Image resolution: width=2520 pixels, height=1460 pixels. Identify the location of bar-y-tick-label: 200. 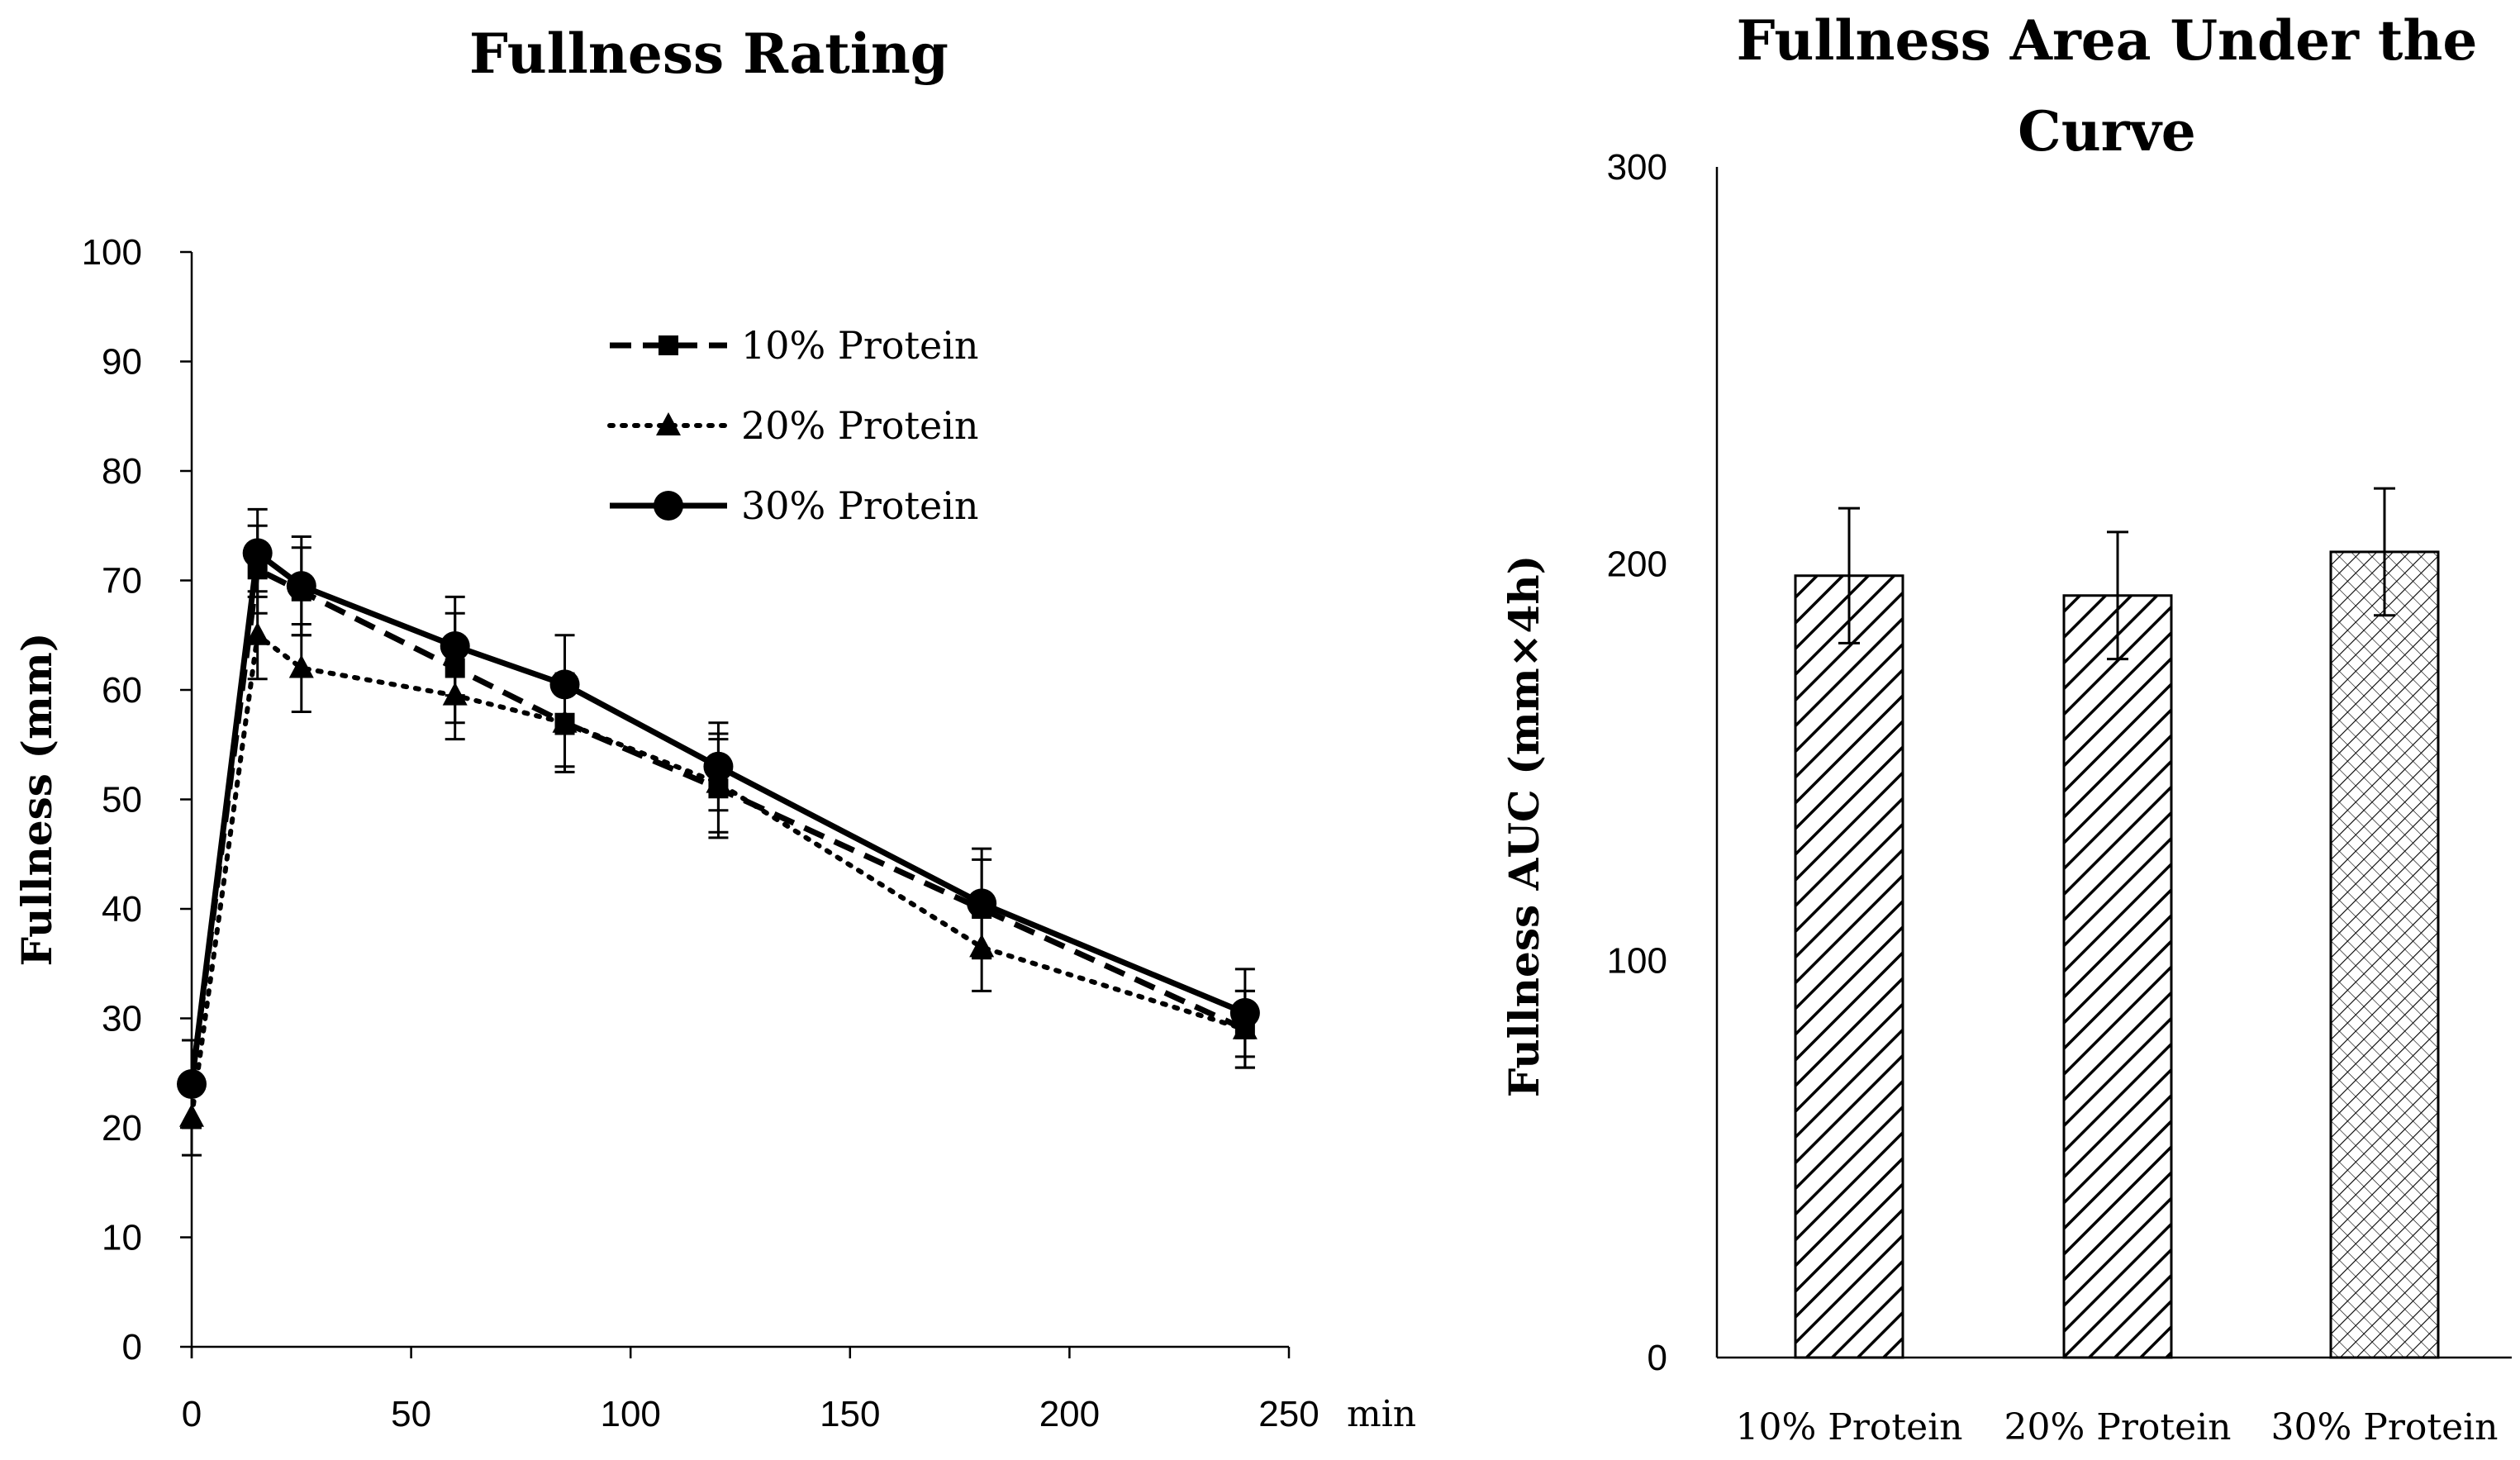
(1637, 564).